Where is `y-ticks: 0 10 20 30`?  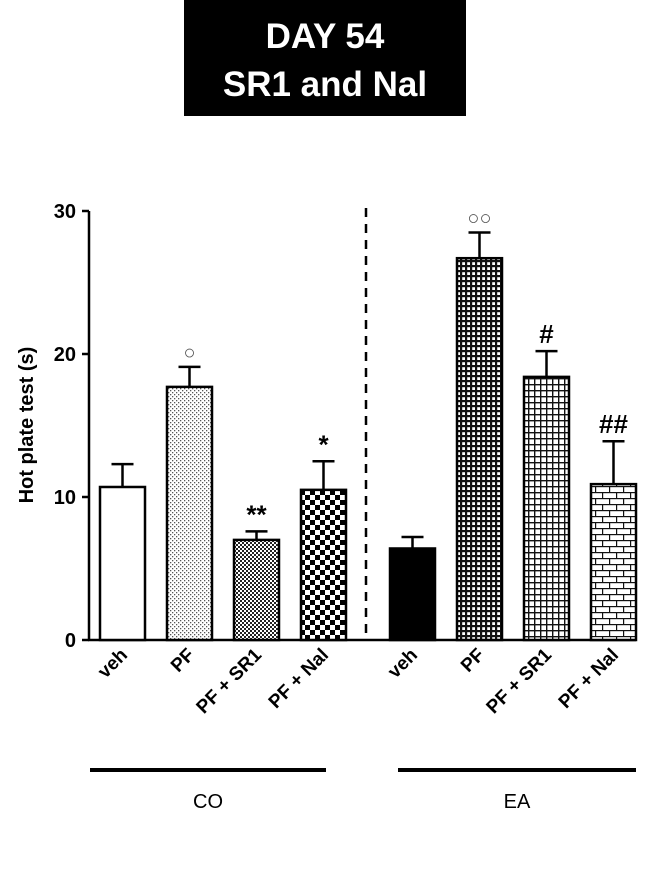
y-ticks: 0 10 20 30 is located at coordinates (71, 426).